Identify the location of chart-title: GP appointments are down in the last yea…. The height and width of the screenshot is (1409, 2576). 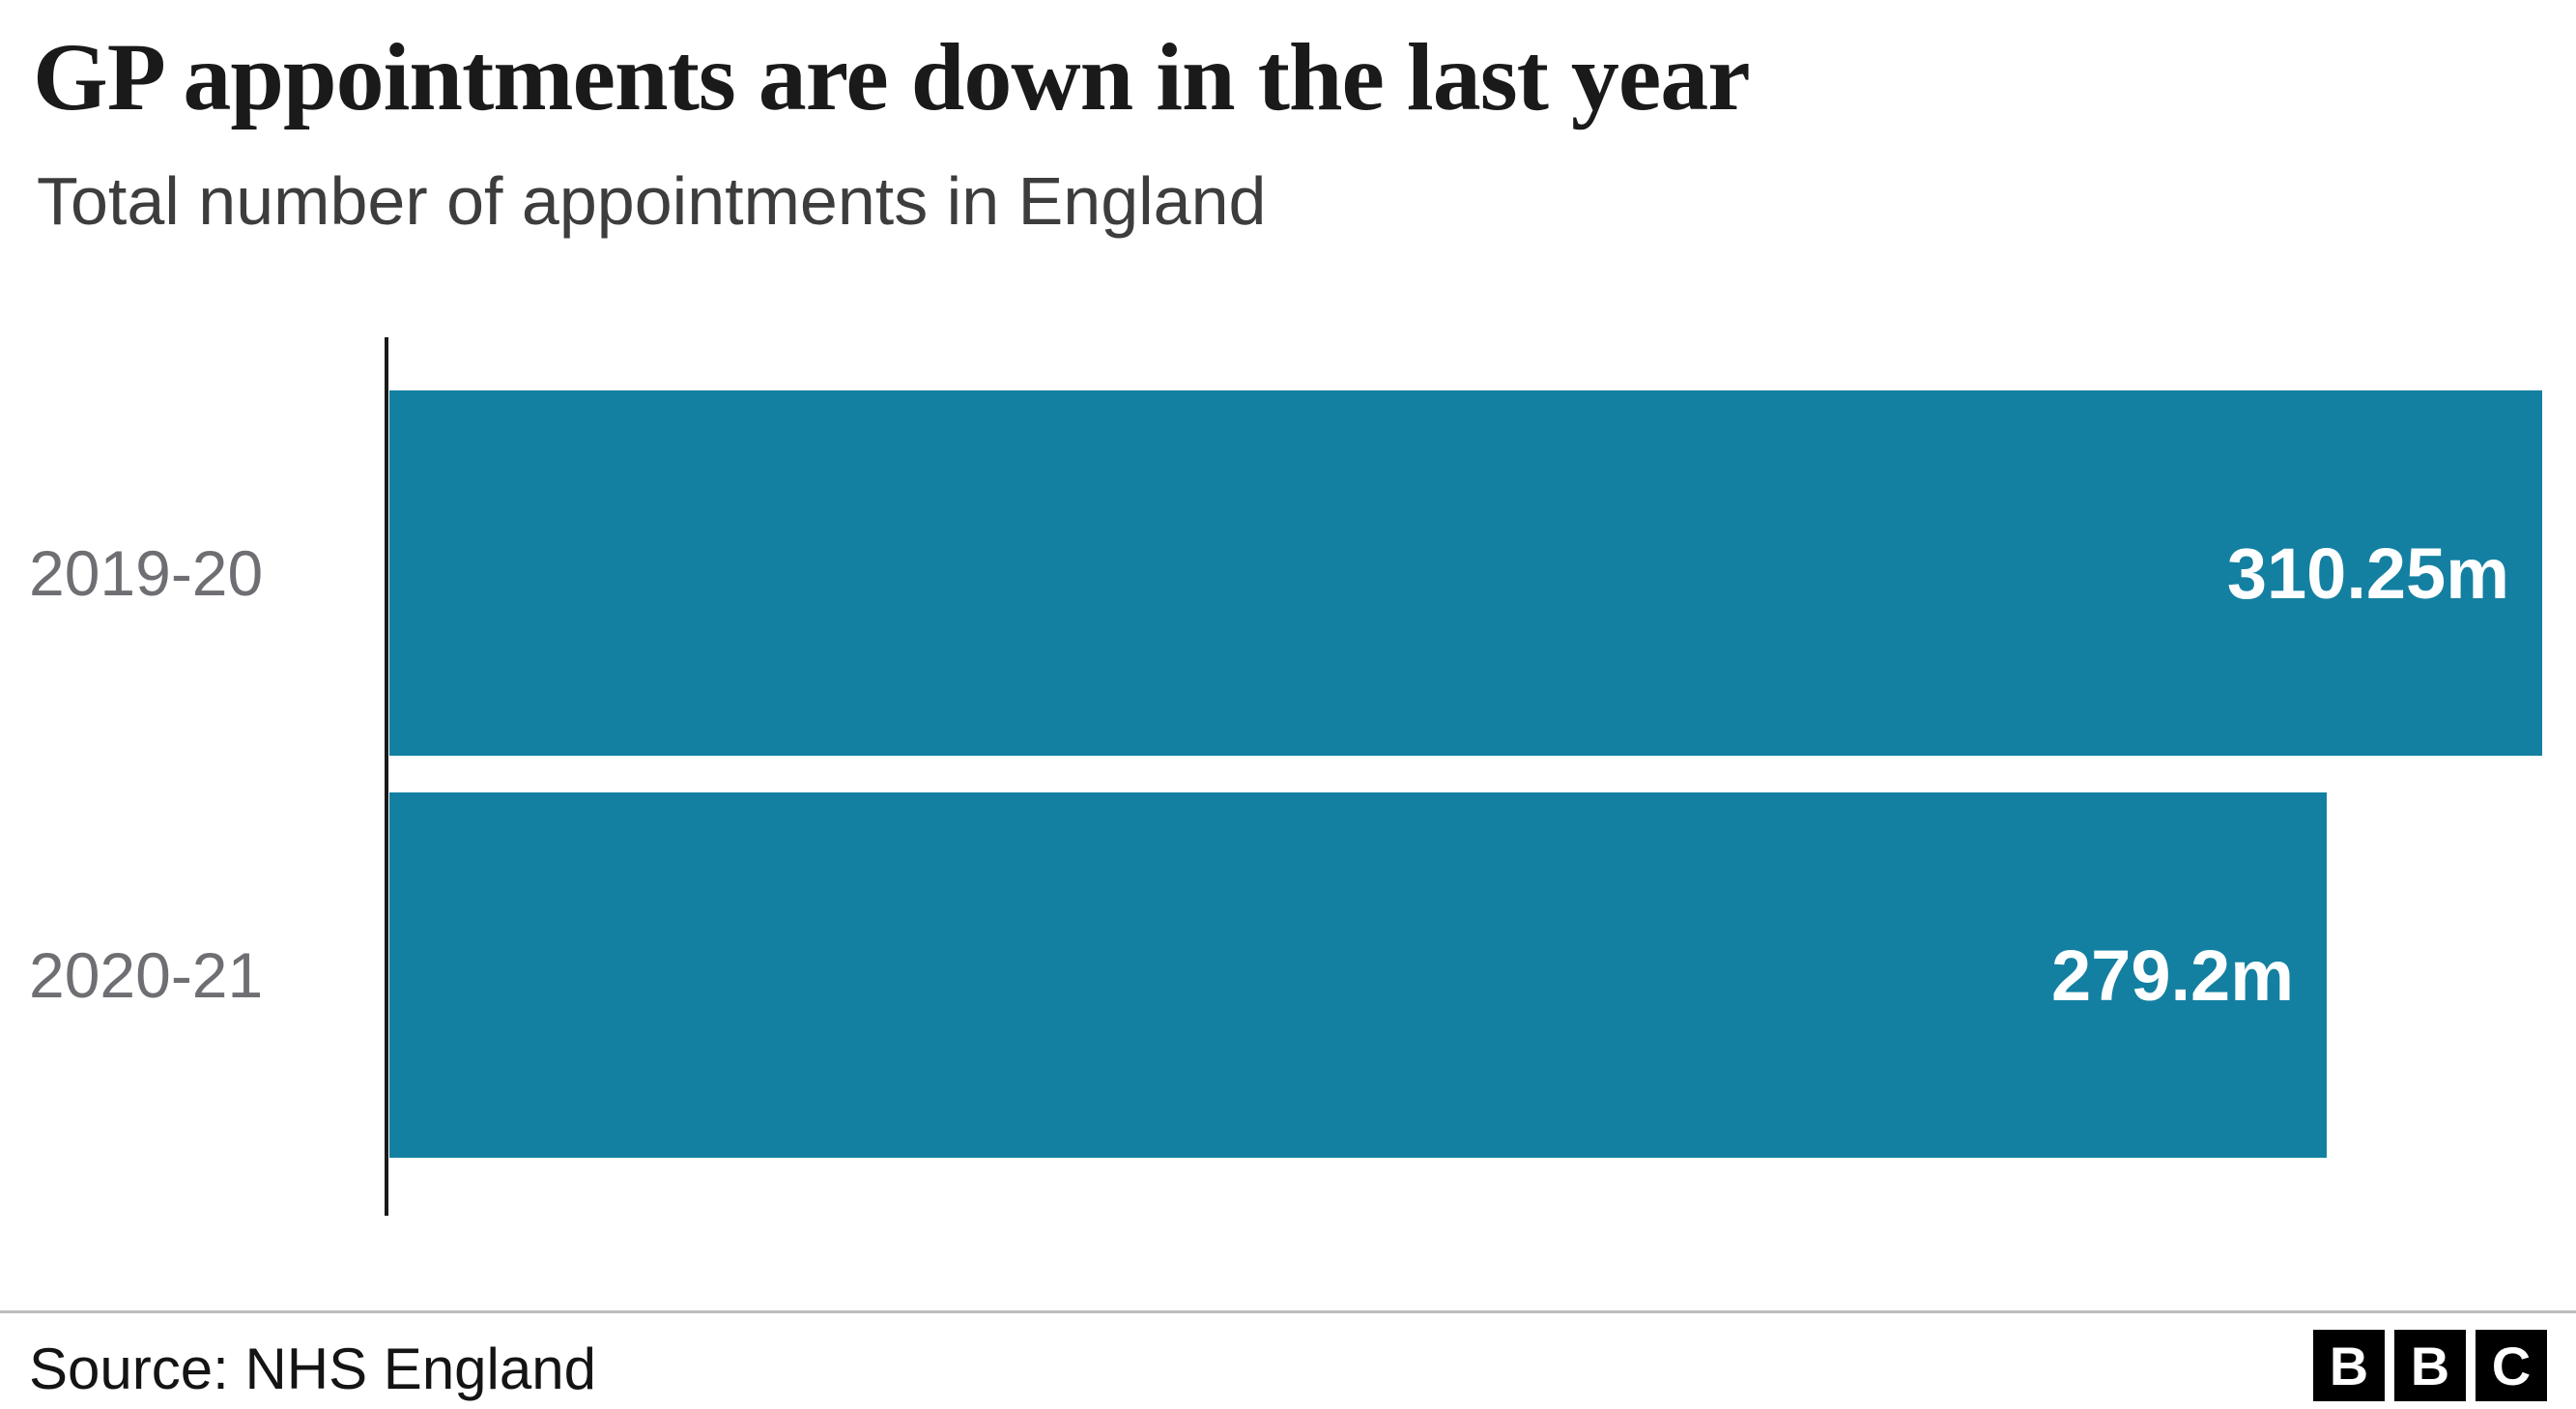
(892, 76).